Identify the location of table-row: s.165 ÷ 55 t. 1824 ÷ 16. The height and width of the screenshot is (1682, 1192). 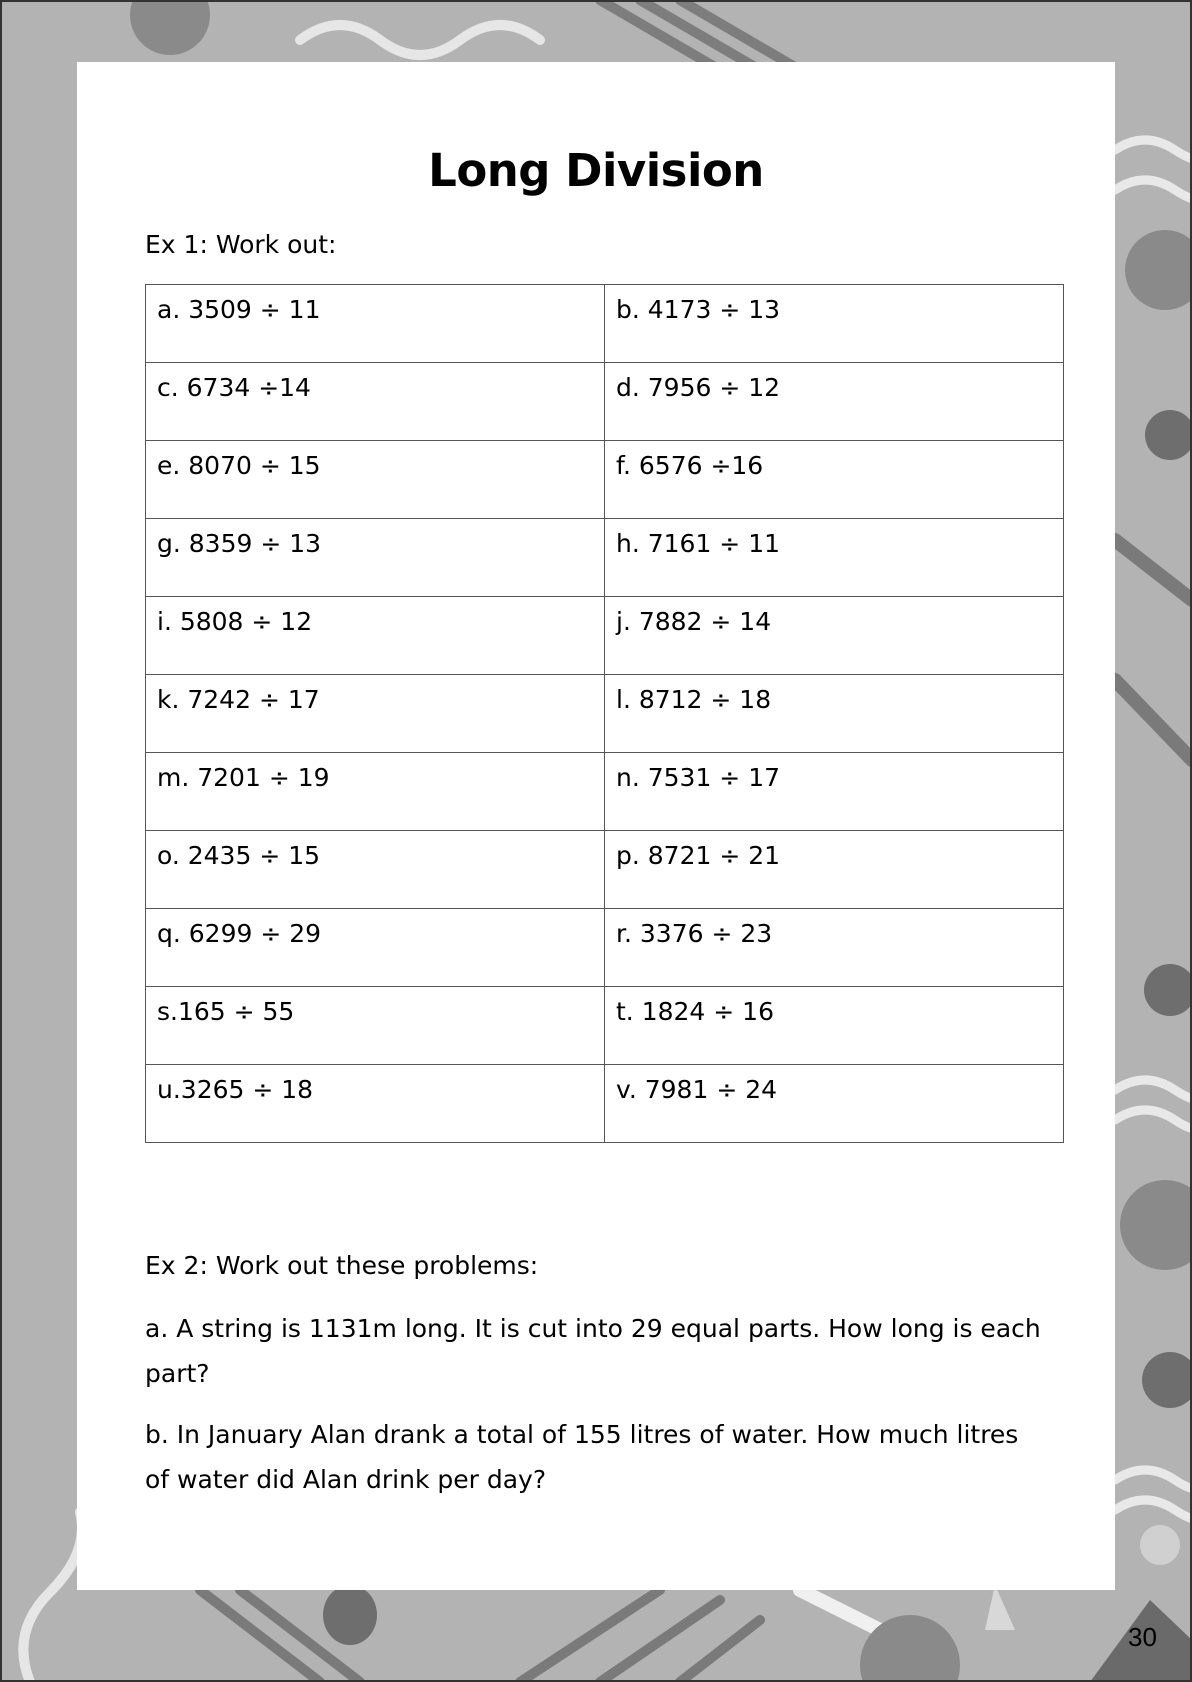
(604, 1025).